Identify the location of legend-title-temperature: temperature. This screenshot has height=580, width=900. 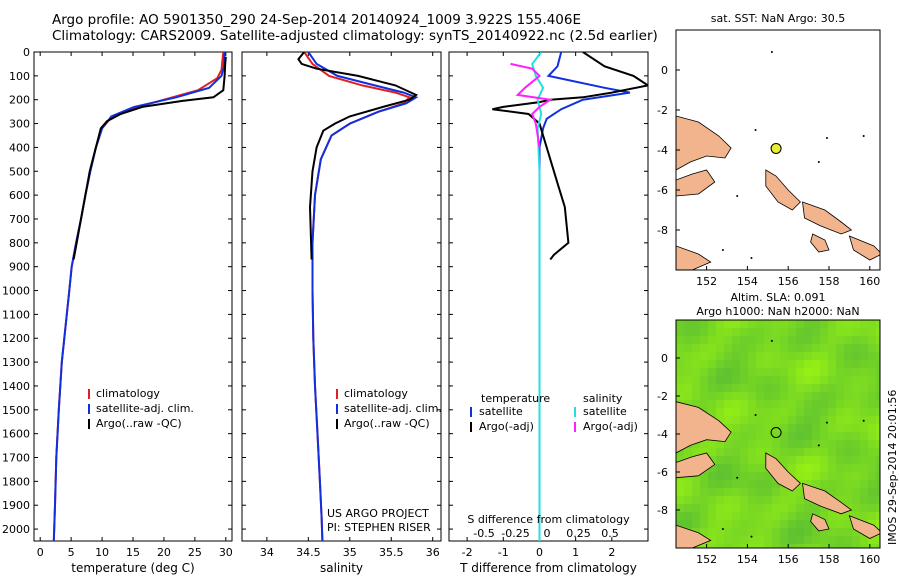
(515, 398).